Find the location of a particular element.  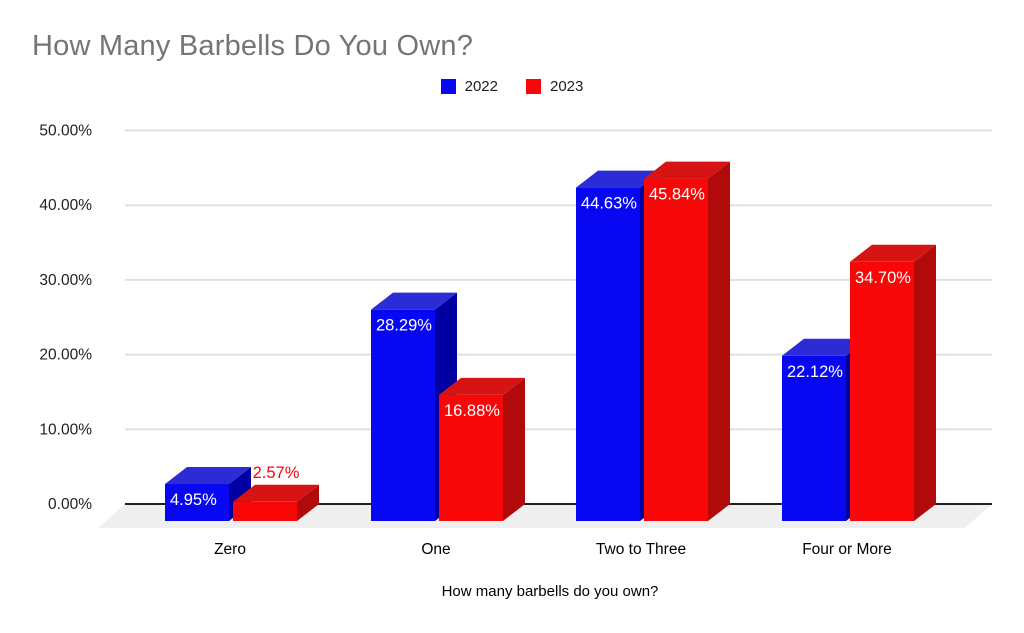

bar-2023-0-side is located at coordinates (308, 502).